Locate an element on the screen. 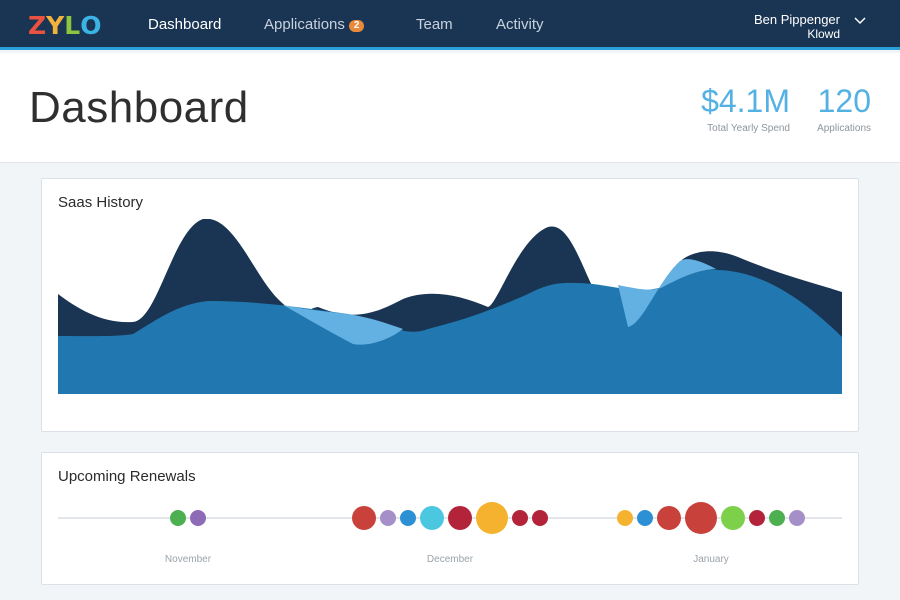  month-tick-label: Dec is located at coordinates (72, 406).